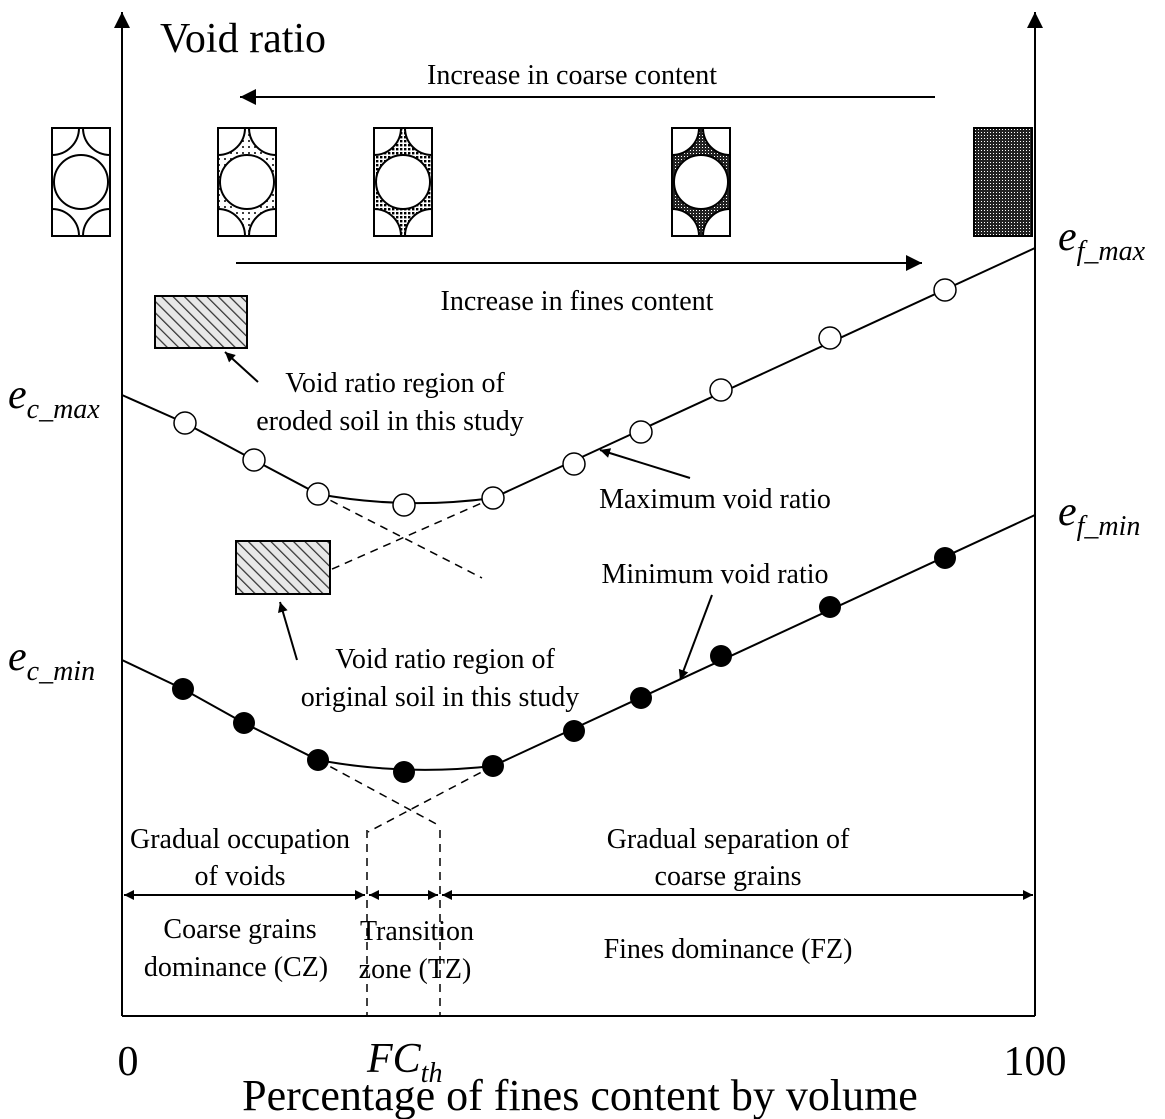 This screenshot has width=1165, height=1119. Describe the element at coordinates (243, 39) in the screenshot. I see `y-label: Void ratio` at that location.